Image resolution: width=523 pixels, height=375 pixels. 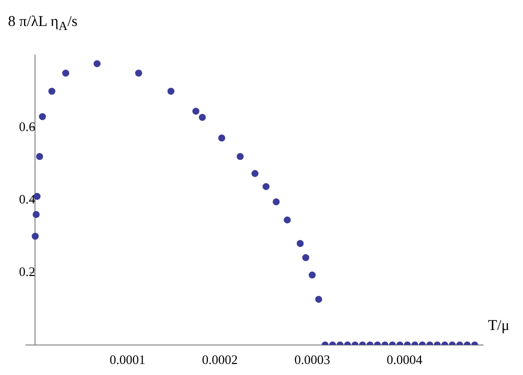 What do you see at coordinates (312, 360) in the screenshot?
I see `x-tick-label: 0.0003` at bounding box center [312, 360].